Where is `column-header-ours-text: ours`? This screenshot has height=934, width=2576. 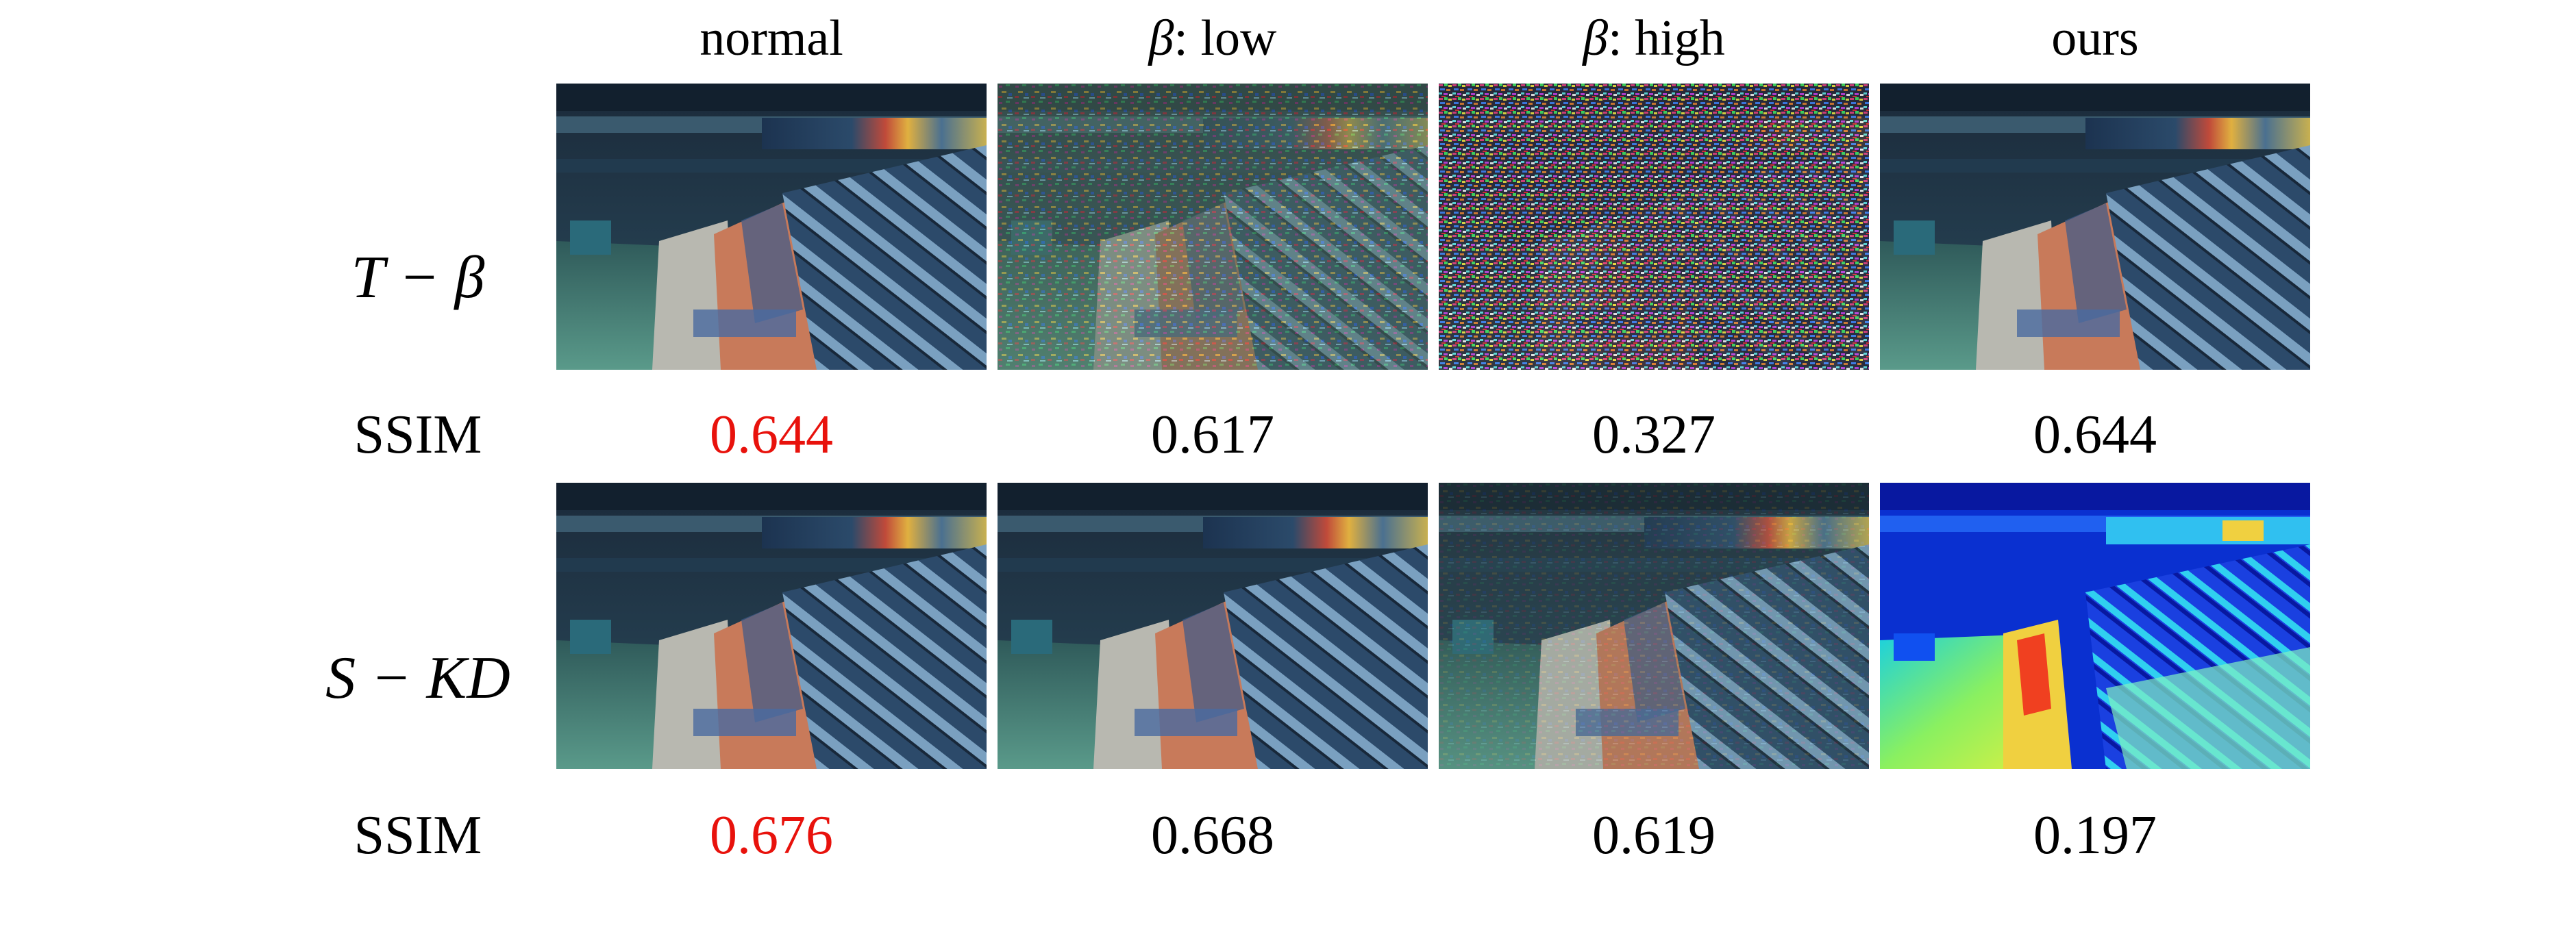 column-header-ours-text: ours is located at coordinates (2095, 38).